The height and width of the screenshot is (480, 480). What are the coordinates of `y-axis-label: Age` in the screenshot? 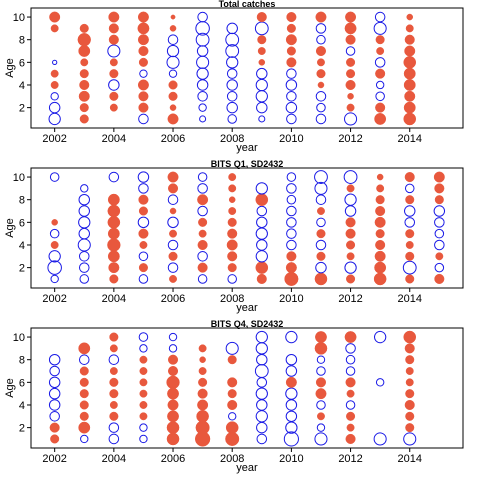 It's located at (10, 68).